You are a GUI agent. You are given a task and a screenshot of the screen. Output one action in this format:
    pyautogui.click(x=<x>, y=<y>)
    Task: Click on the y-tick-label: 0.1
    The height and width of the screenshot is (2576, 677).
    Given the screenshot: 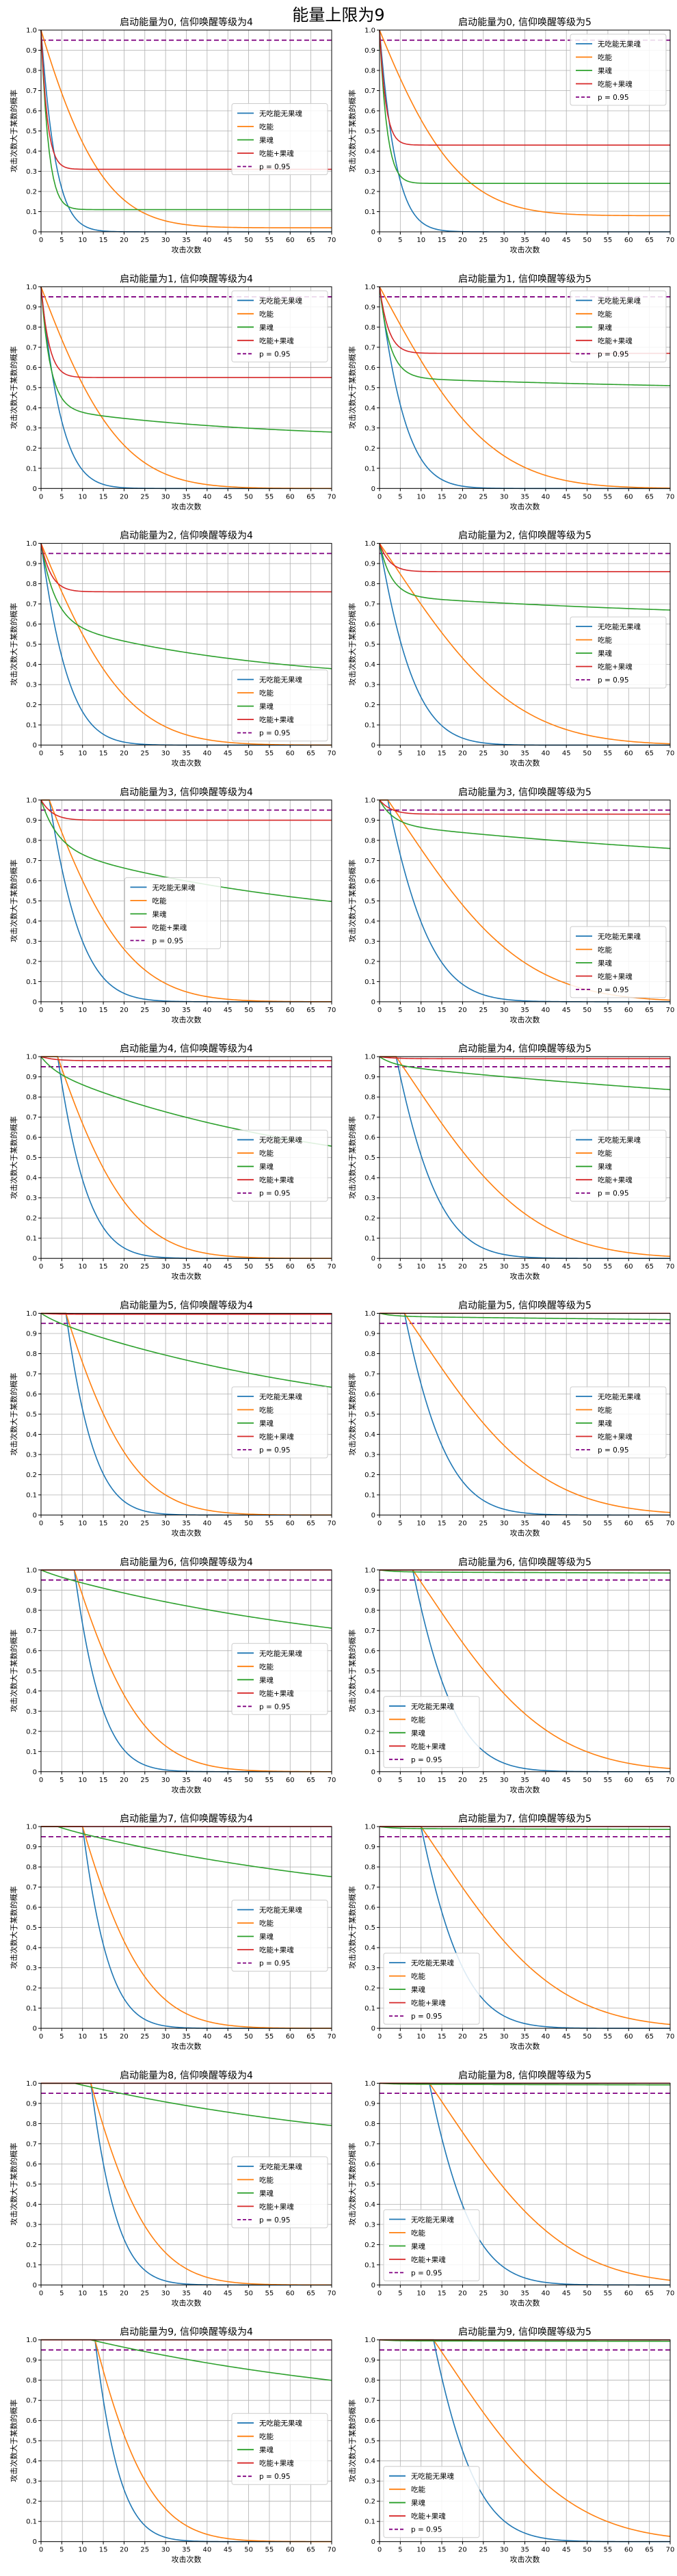 What is the action you would take?
    pyautogui.click(x=31, y=2265)
    